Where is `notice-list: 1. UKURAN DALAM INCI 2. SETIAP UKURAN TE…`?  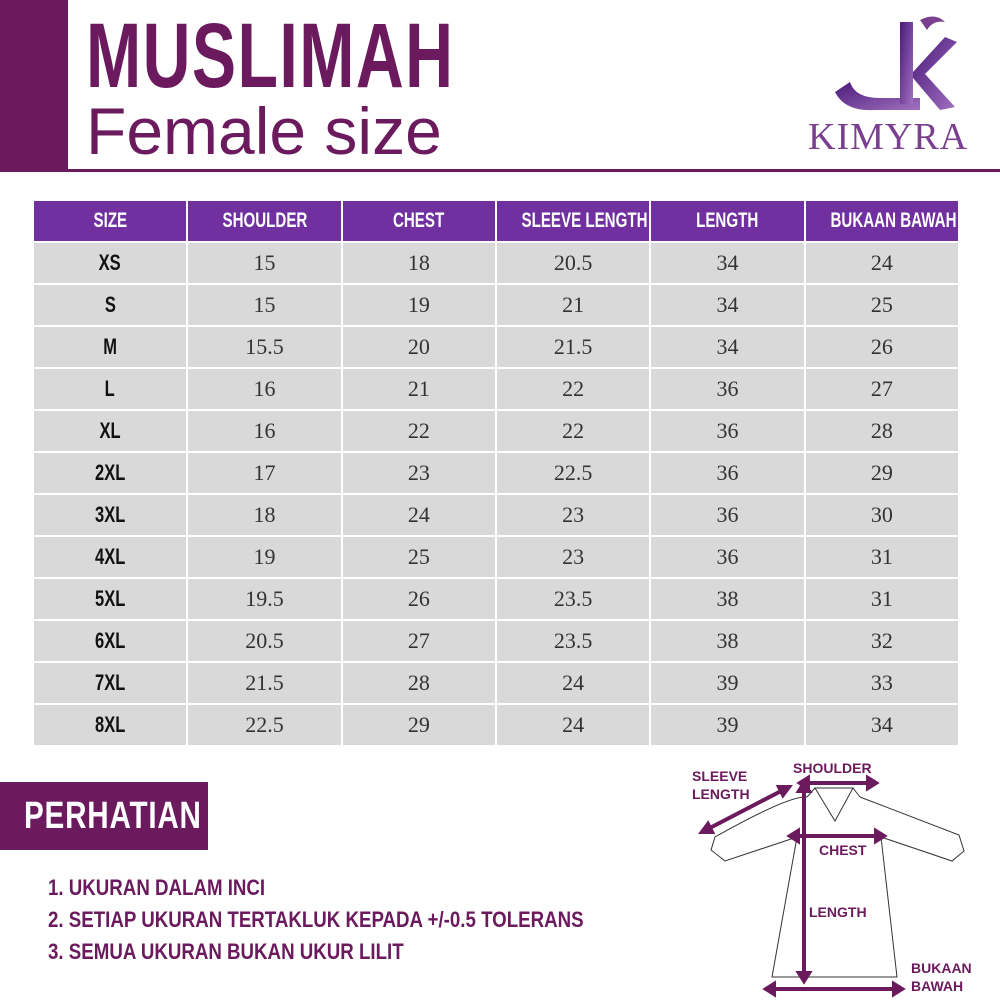 notice-list: 1. UKURAN DALAM INCI 2. SETIAP UKURAN TE… is located at coordinates (363, 920).